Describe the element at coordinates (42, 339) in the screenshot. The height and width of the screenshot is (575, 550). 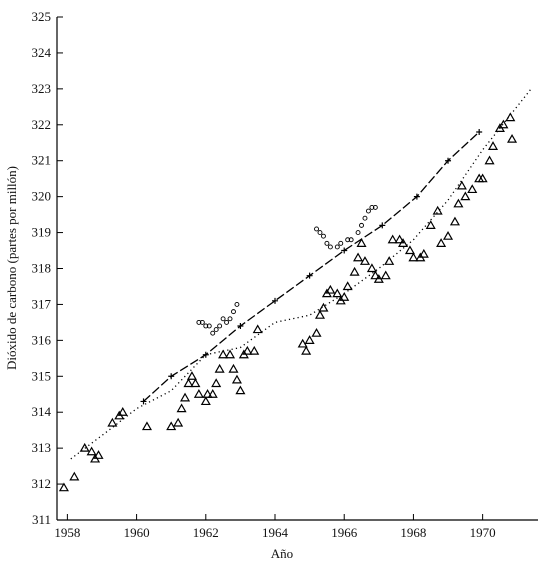
I see `y-tick-label: 316` at that location.